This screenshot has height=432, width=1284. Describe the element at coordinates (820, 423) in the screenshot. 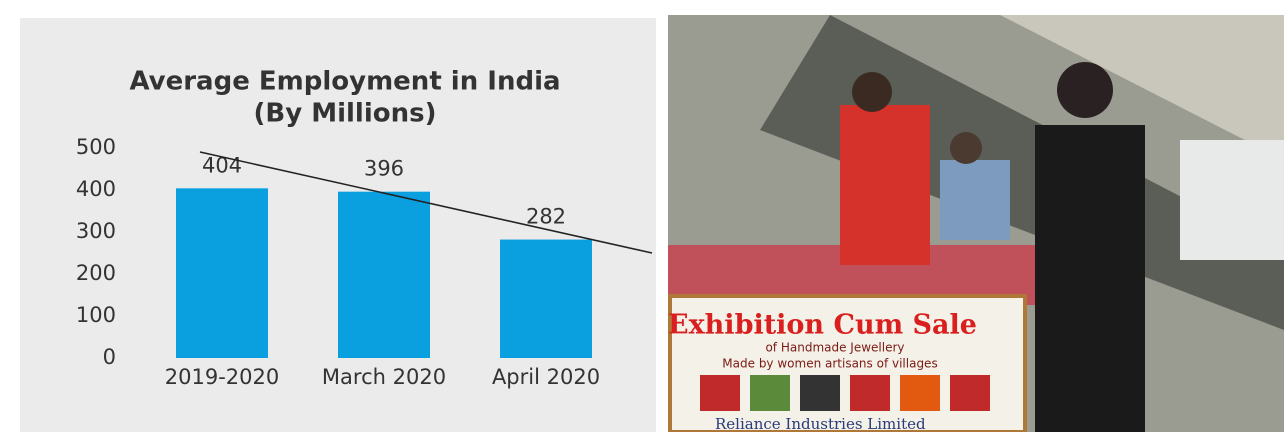

I see `banner-sponsor: Reliance Industries Limited` at that location.